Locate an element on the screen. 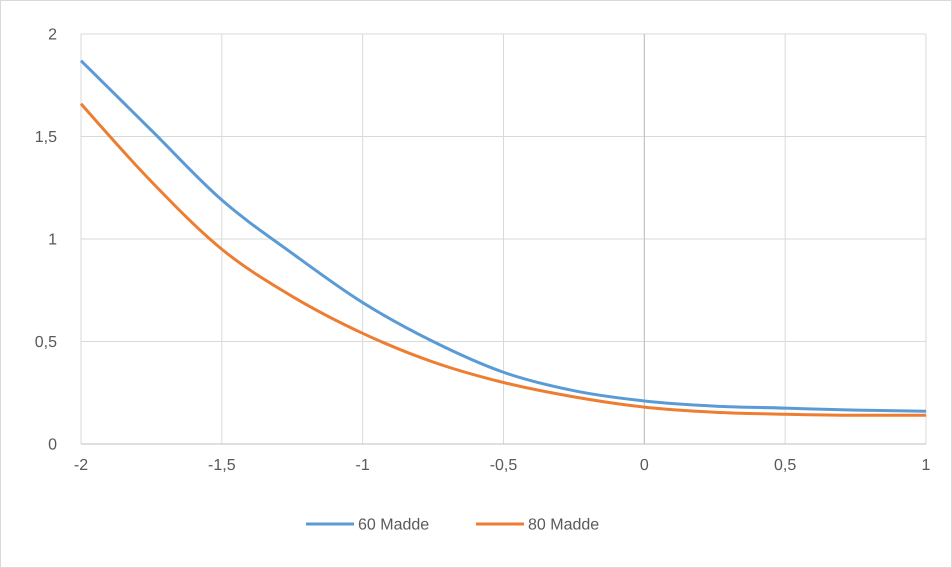 This screenshot has width=952, height=568. x-tick-label: -2 is located at coordinates (81, 465).